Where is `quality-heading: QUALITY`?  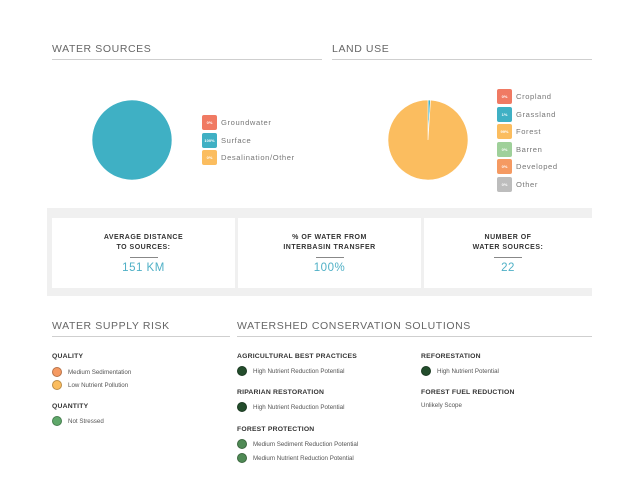
quality-heading: QUALITY is located at coordinates (68, 356).